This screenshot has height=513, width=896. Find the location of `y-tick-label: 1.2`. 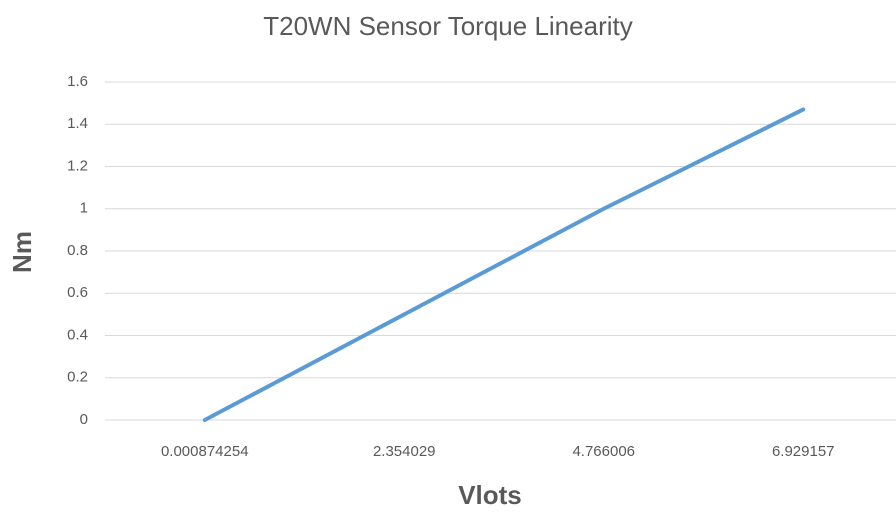

y-tick-label: 1.2 is located at coordinates (77, 165).